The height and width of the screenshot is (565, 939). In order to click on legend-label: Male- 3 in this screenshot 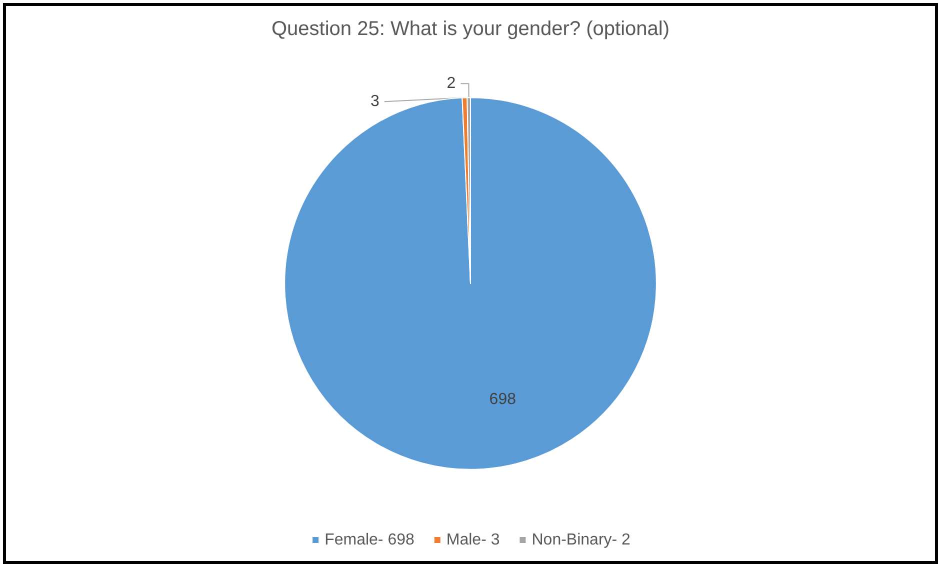, I will do `click(473, 540)`.